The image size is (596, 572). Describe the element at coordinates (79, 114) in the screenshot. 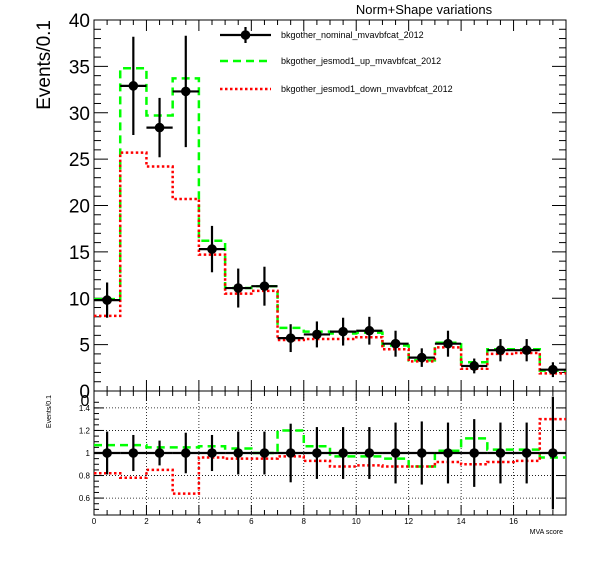

I see `upper-y-tick-label: 30` at that location.